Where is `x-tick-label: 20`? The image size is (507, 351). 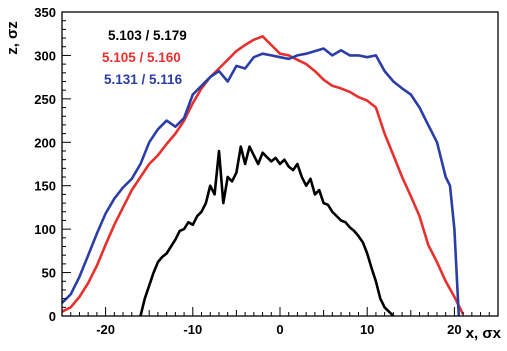 x-tick-label: 20 is located at coordinates (454, 329).